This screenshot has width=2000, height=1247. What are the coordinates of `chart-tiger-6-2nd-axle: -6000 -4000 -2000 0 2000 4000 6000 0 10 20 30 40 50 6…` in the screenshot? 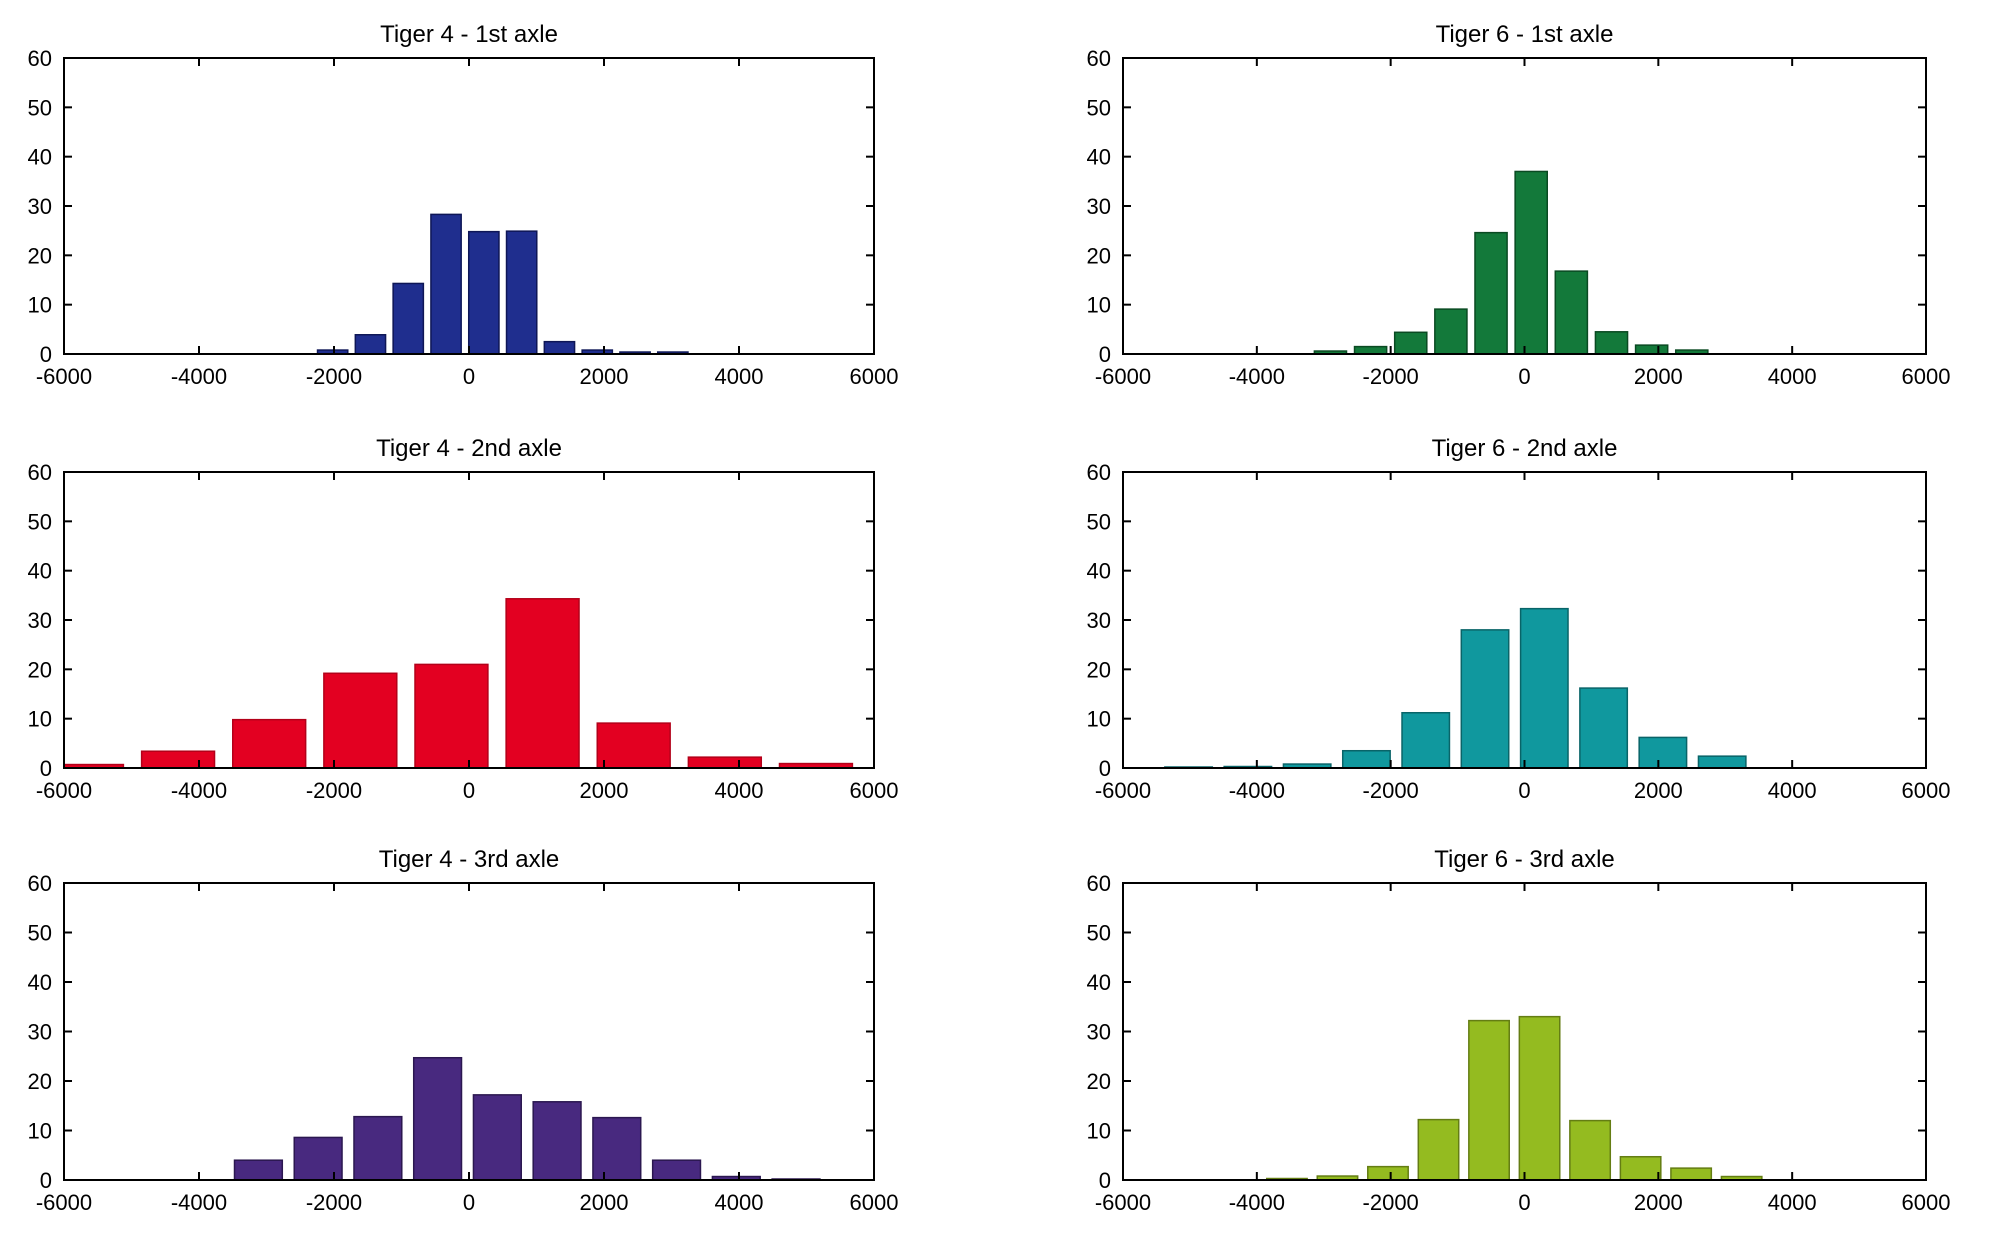 It's located at (1519, 619).